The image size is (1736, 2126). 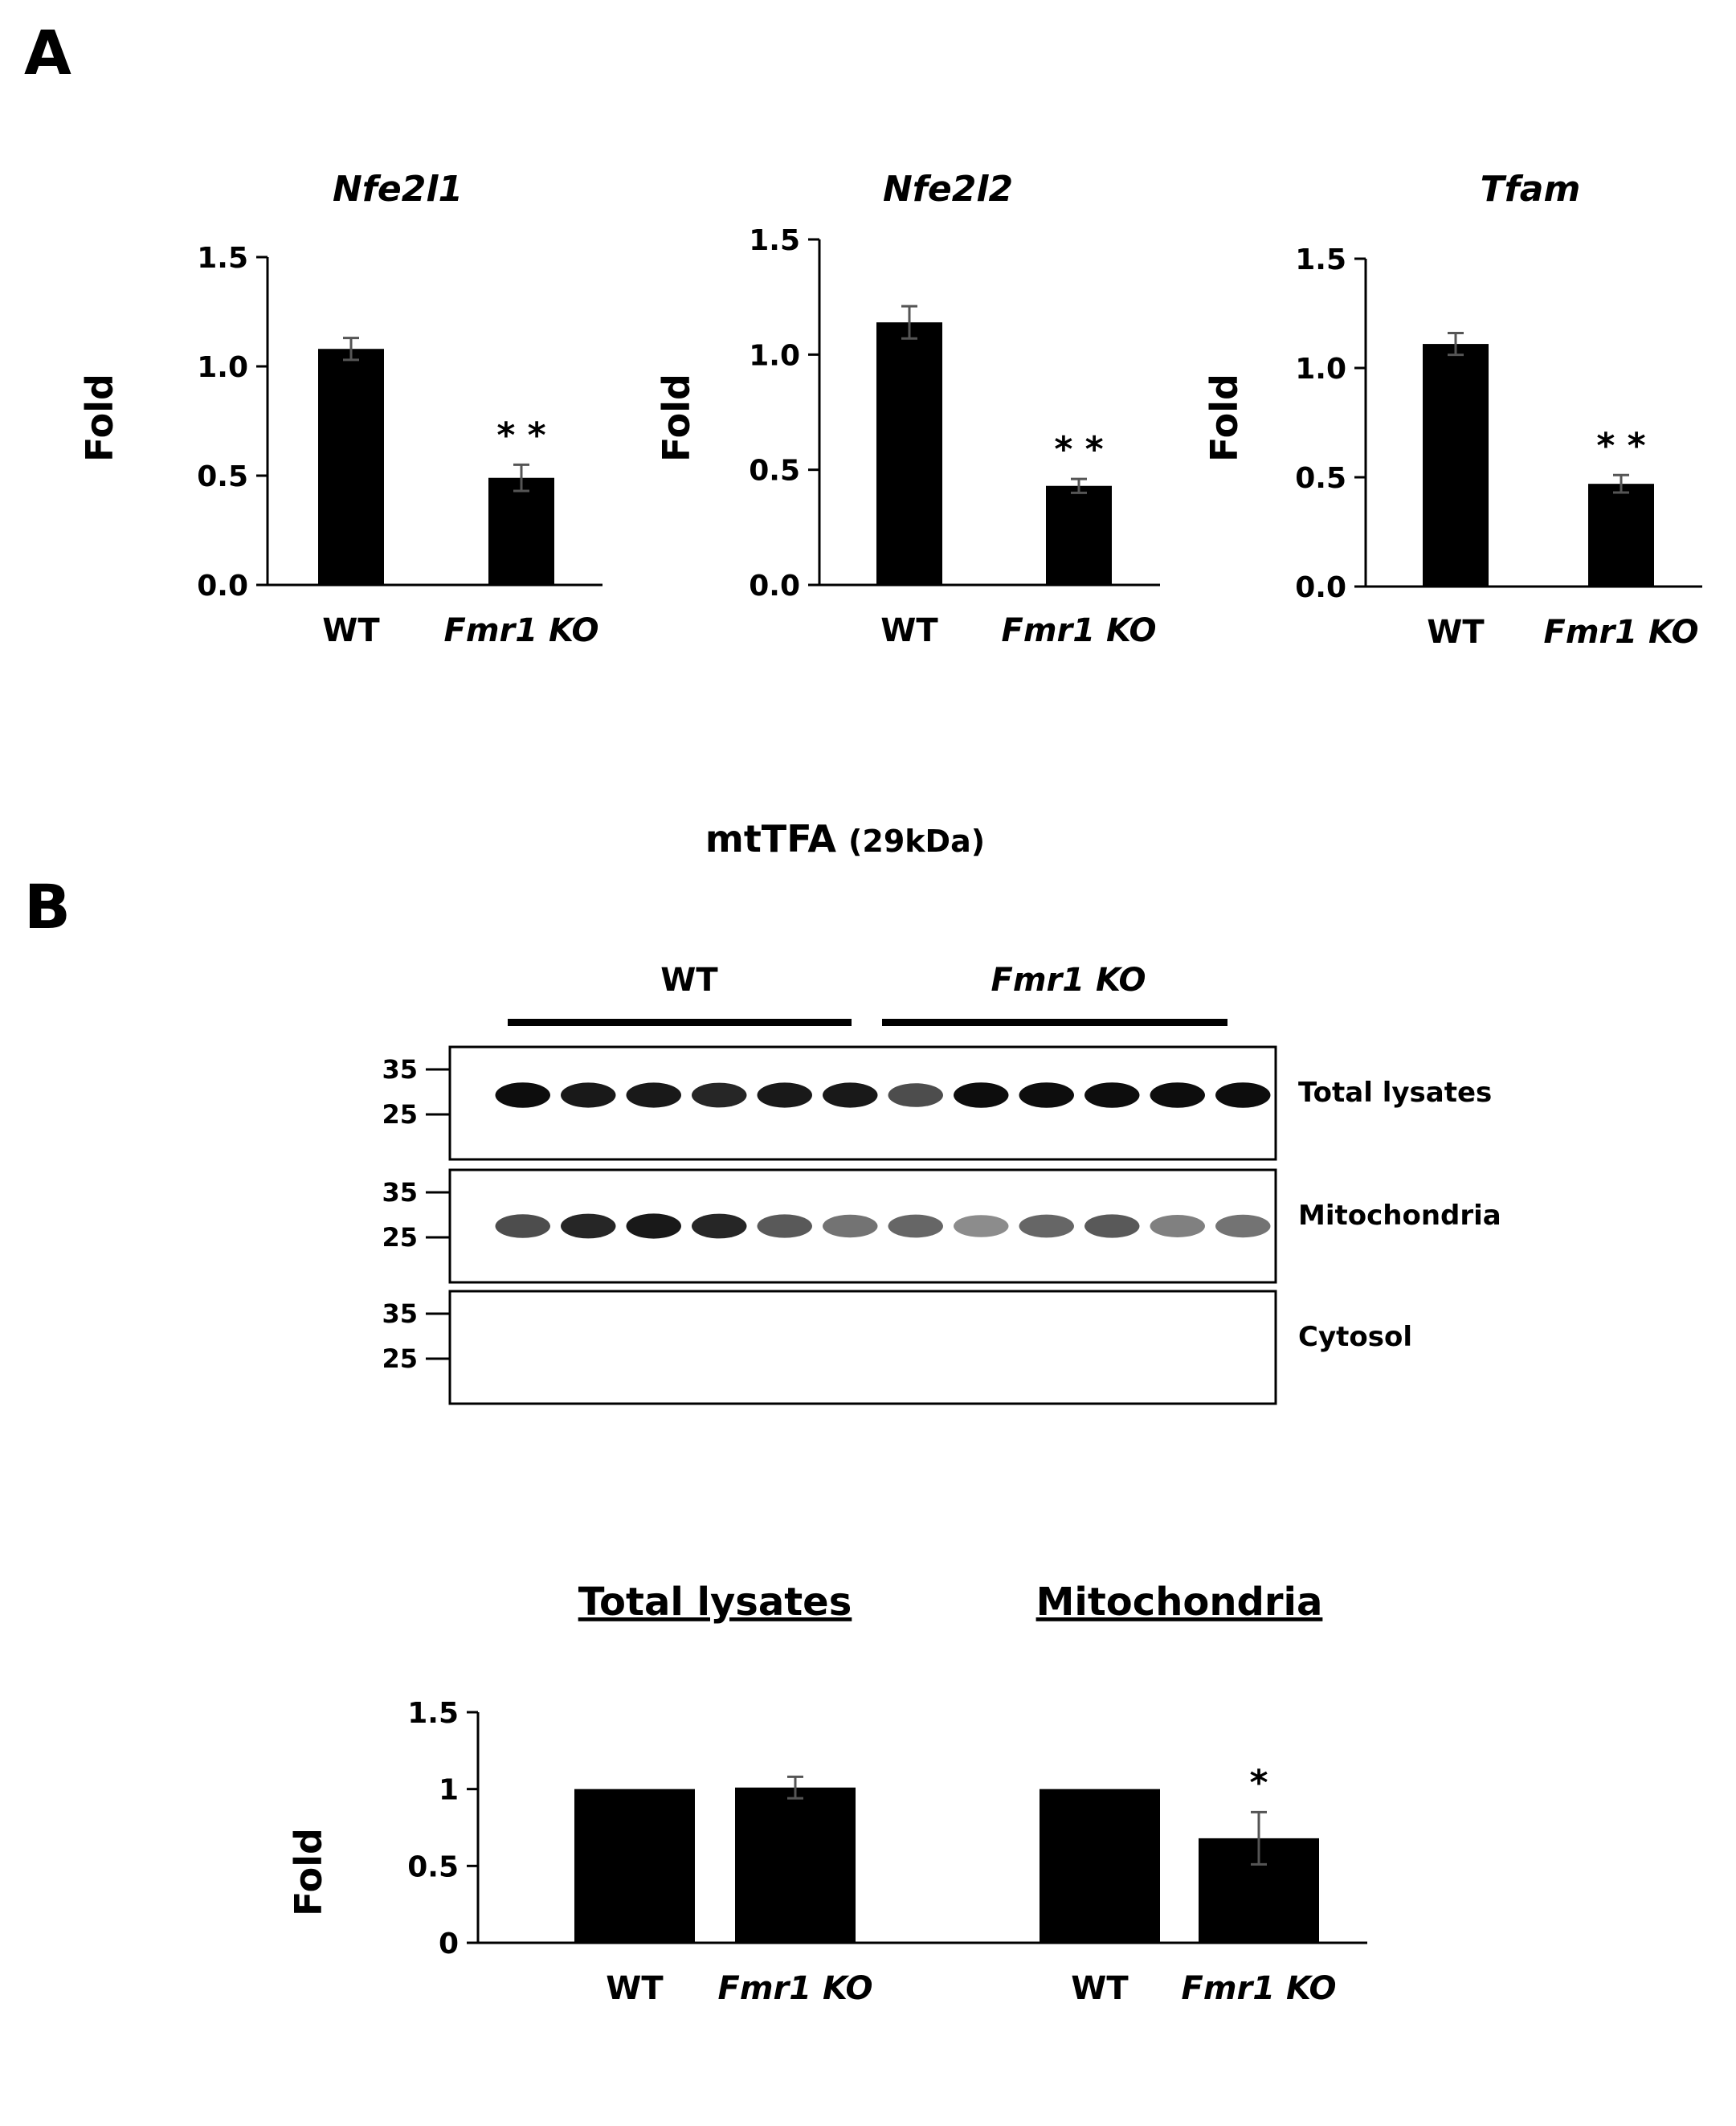 I want to click on group-header-mitochondria: Mitochondria, so click(x=1179, y=1602).